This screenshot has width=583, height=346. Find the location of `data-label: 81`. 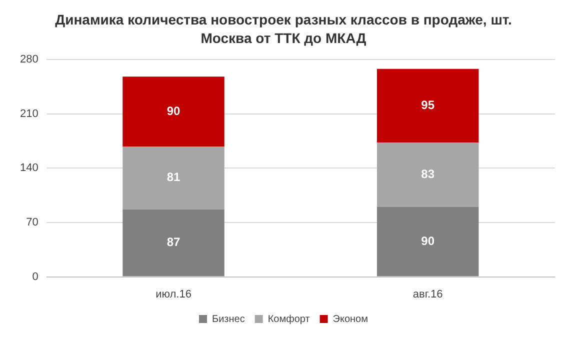

data-label: 81 is located at coordinates (173, 177).